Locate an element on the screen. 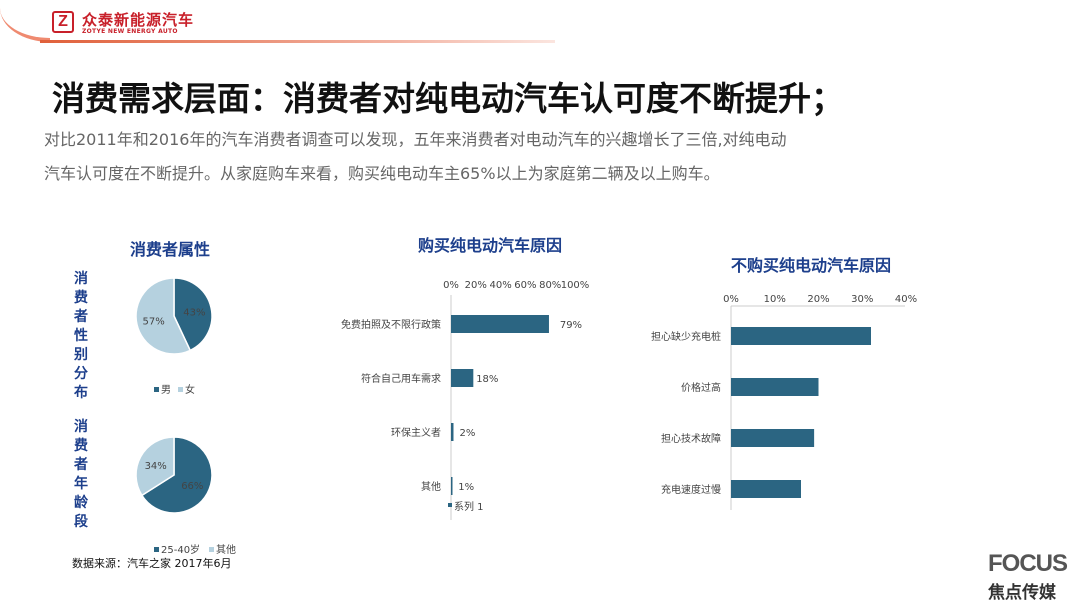 The width and height of the screenshot is (1080, 608). pie-value-label: 34% is located at coordinates (156, 466).